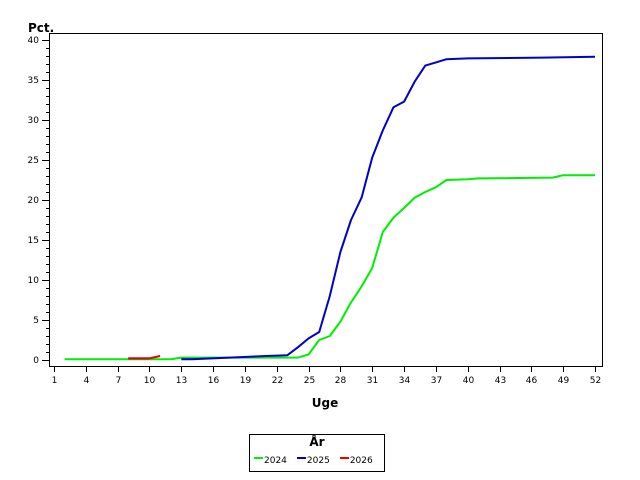  I want to click on y-tick-label: 0, so click(36, 361).